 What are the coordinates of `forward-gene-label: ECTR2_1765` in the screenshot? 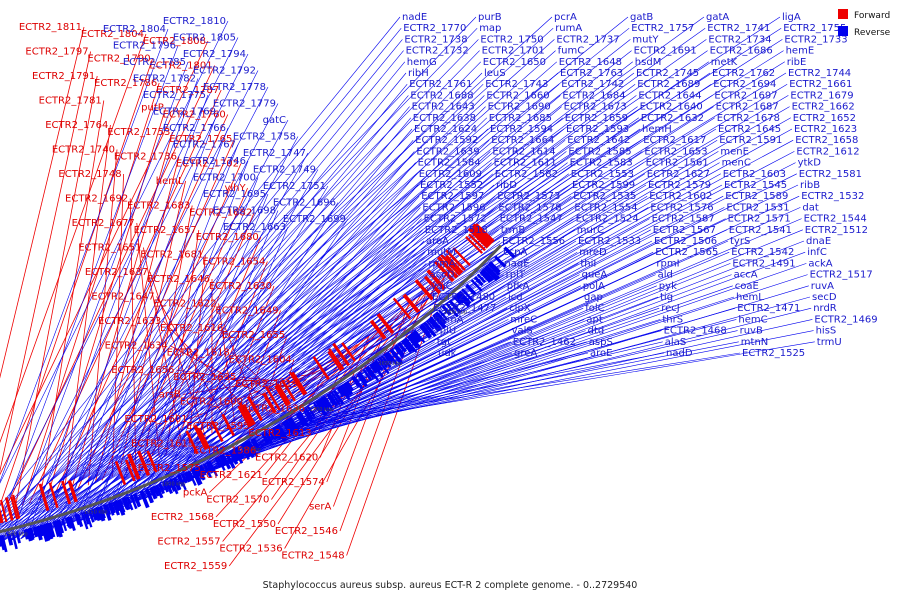 It's located at (200, 139).